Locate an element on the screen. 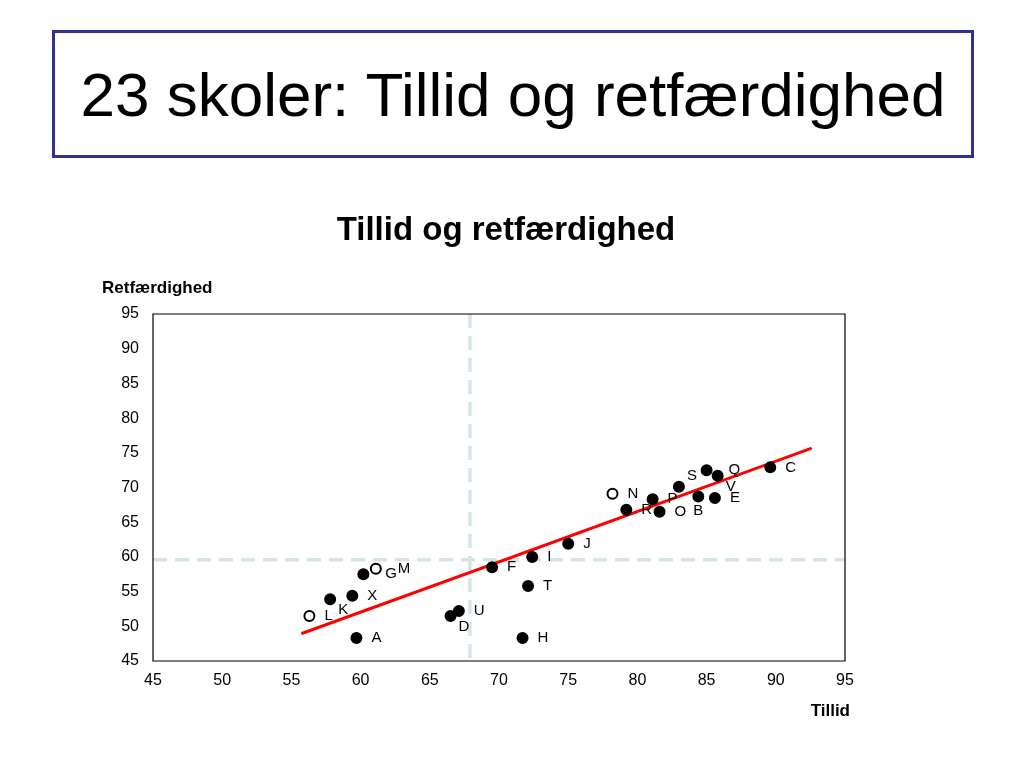 The height and width of the screenshot is (768, 1024). y-tick-label: 75 is located at coordinates (130, 452).